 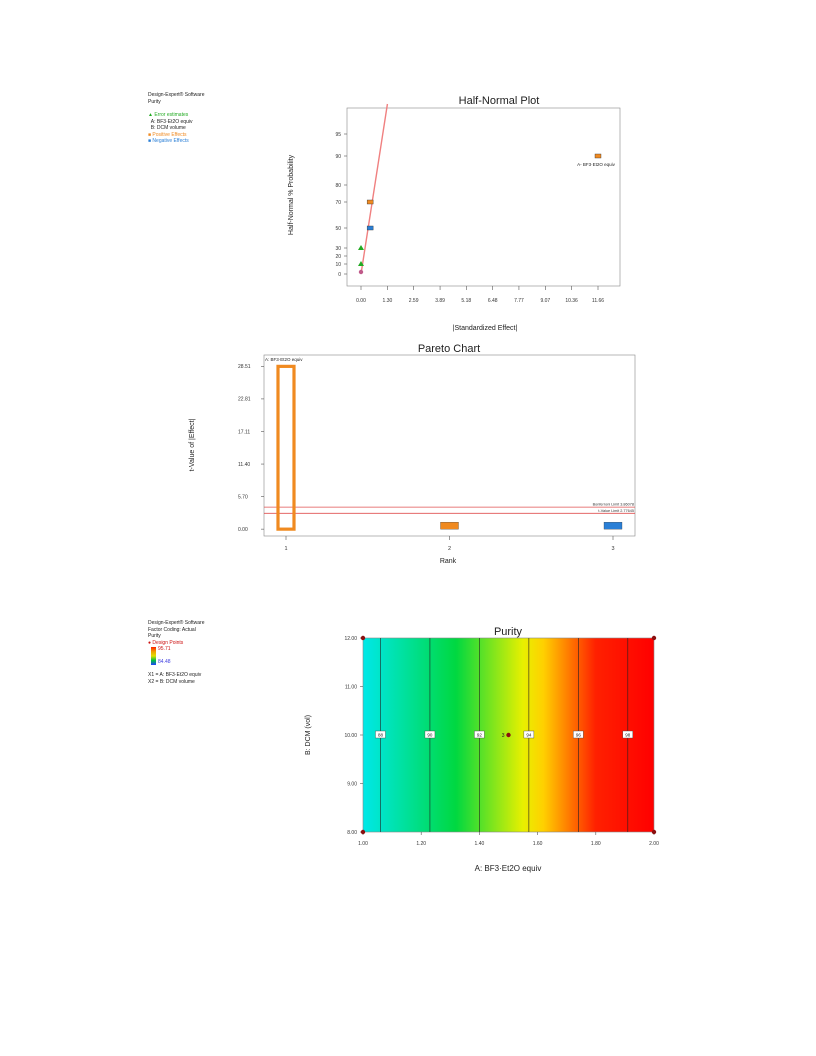 What do you see at coordinates (338, 186) in the screenshot?
I see `y-tick-label: 80` at bounding box center [338, 186].